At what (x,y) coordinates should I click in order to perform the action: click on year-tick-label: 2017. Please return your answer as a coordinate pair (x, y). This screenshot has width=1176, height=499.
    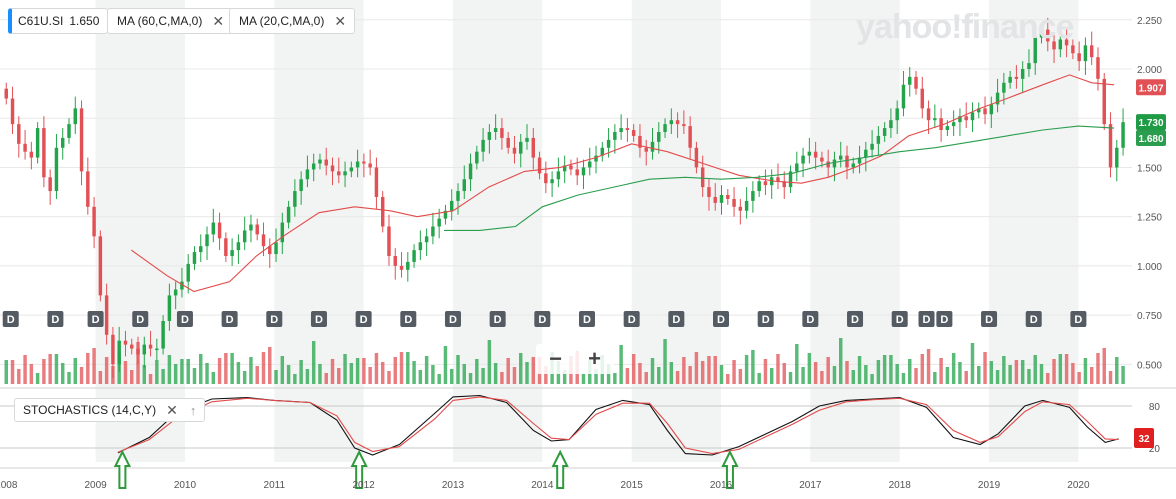
    Looking at the image, I should click on (810, 485).